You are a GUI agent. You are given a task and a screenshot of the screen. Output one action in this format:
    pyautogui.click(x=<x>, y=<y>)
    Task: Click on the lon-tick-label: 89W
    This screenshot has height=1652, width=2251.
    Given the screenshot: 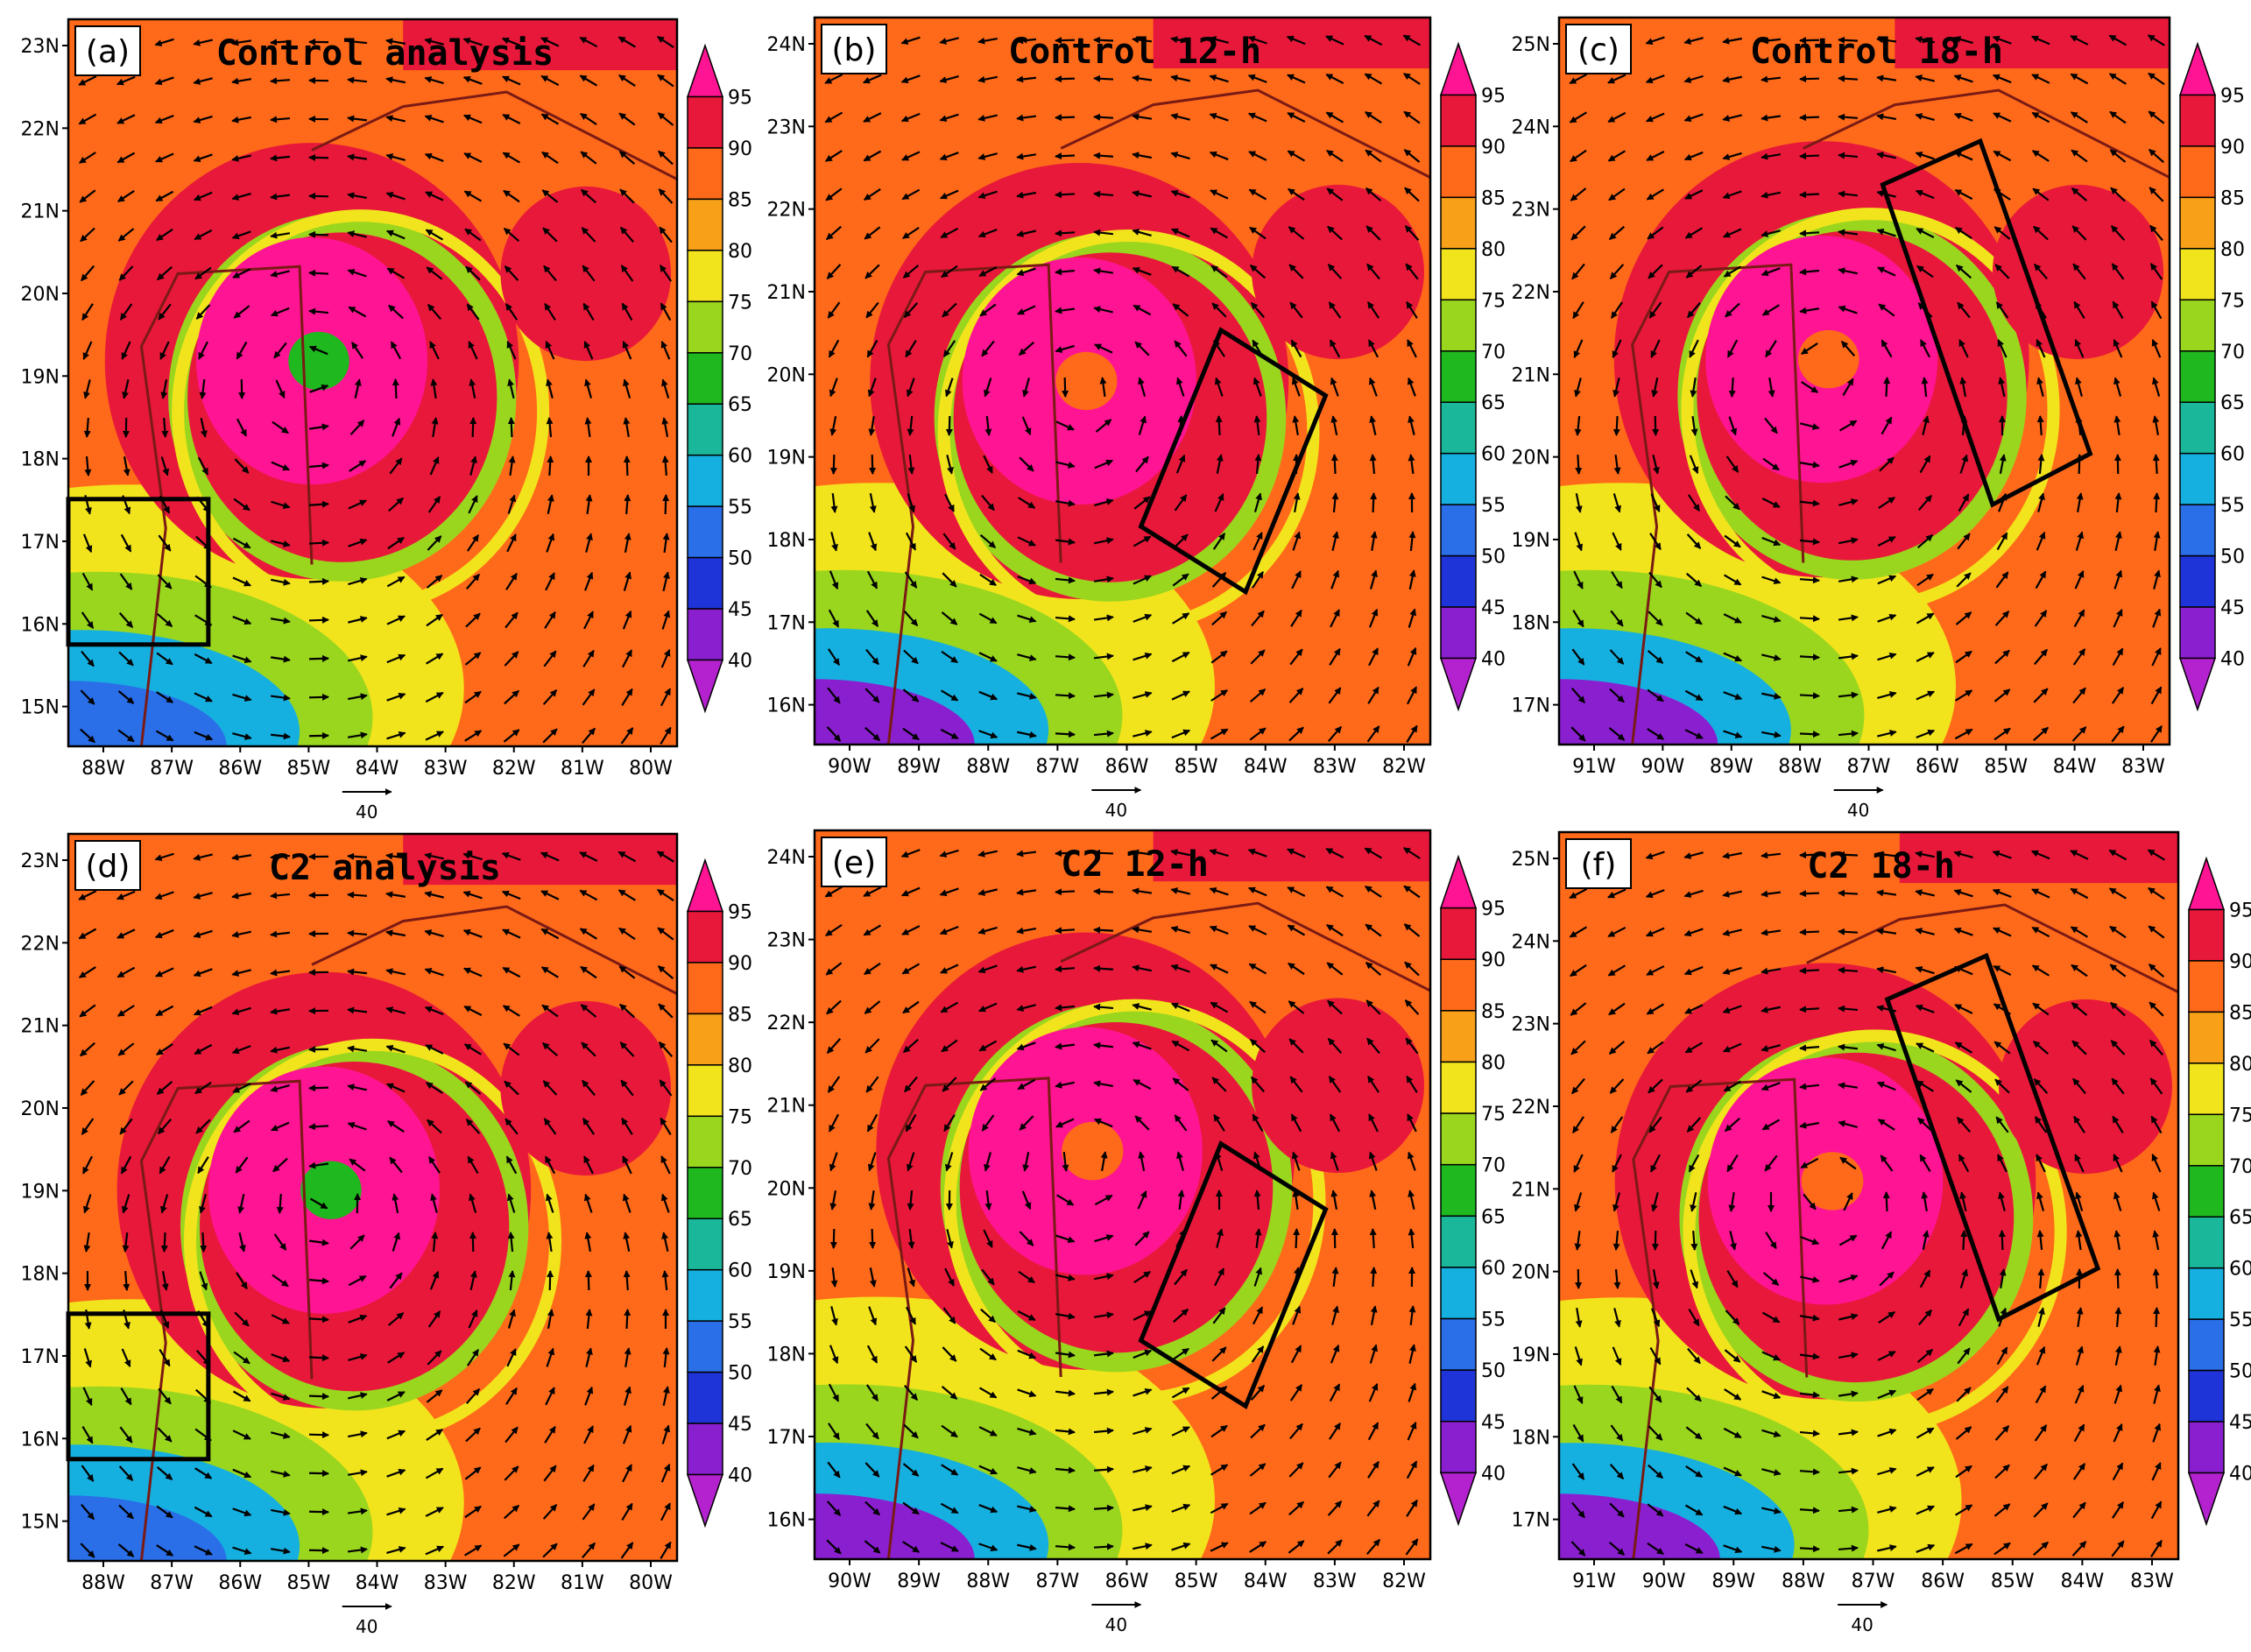 What is the action you would take?
    pyautogui.click(x=919, y=767)
    